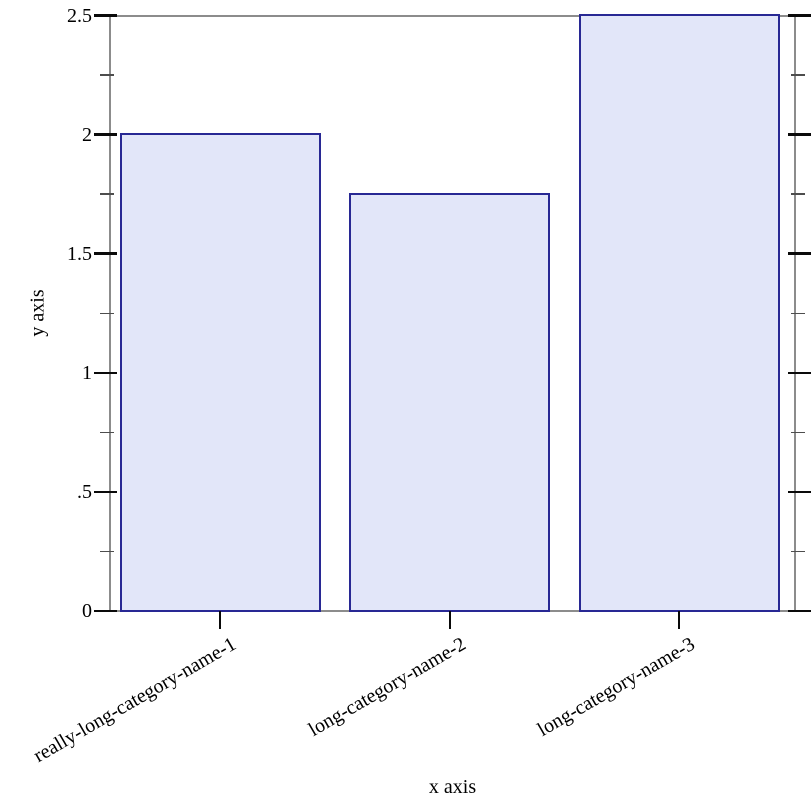 The image size is (812, 812). Describe the element at coordinates (87, 372) in the screenshot. I see `y-tick-label: 1` at that location.